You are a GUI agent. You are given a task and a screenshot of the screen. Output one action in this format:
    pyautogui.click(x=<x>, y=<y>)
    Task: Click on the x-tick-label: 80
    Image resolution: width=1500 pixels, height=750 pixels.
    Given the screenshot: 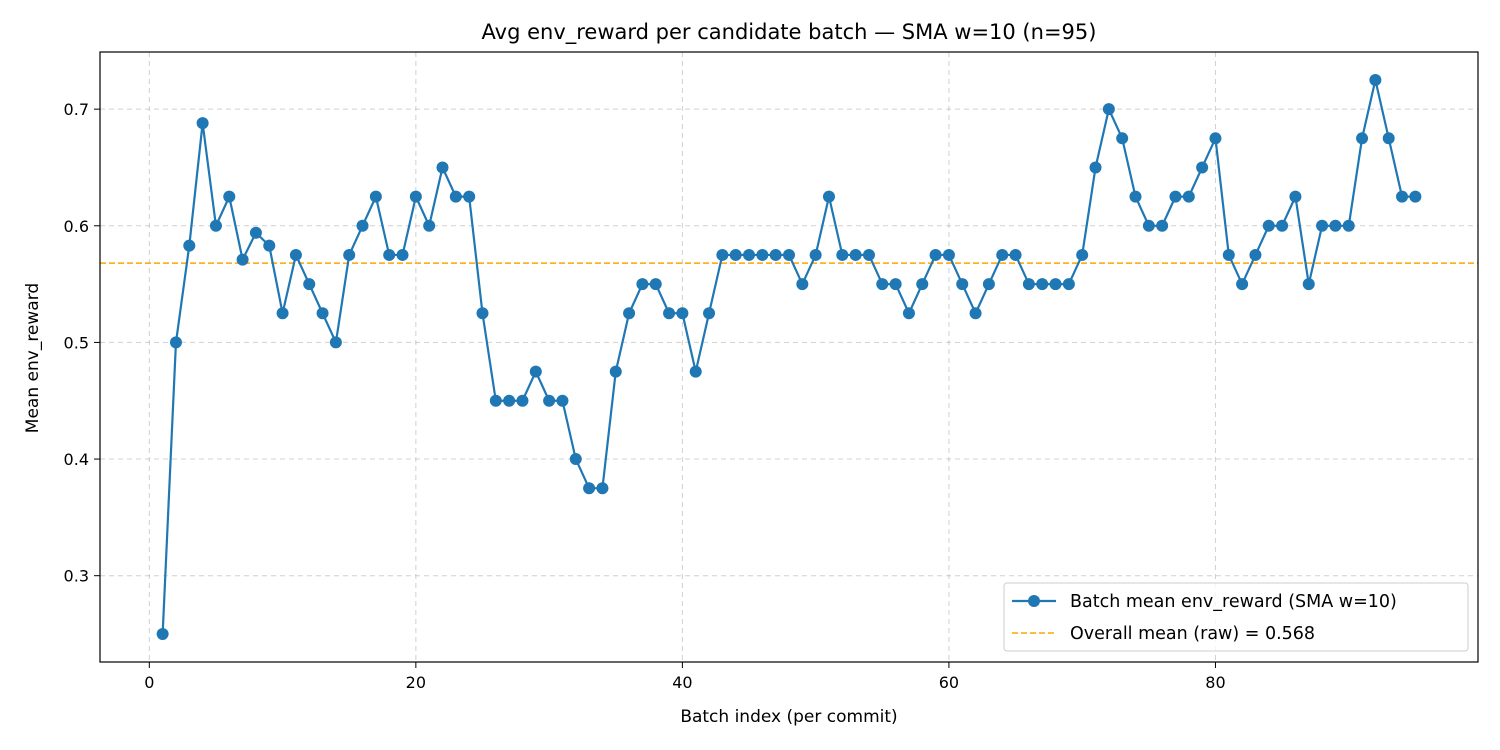 What is the action you would take?
    pyautogui.click(x=1215, y=682)
    